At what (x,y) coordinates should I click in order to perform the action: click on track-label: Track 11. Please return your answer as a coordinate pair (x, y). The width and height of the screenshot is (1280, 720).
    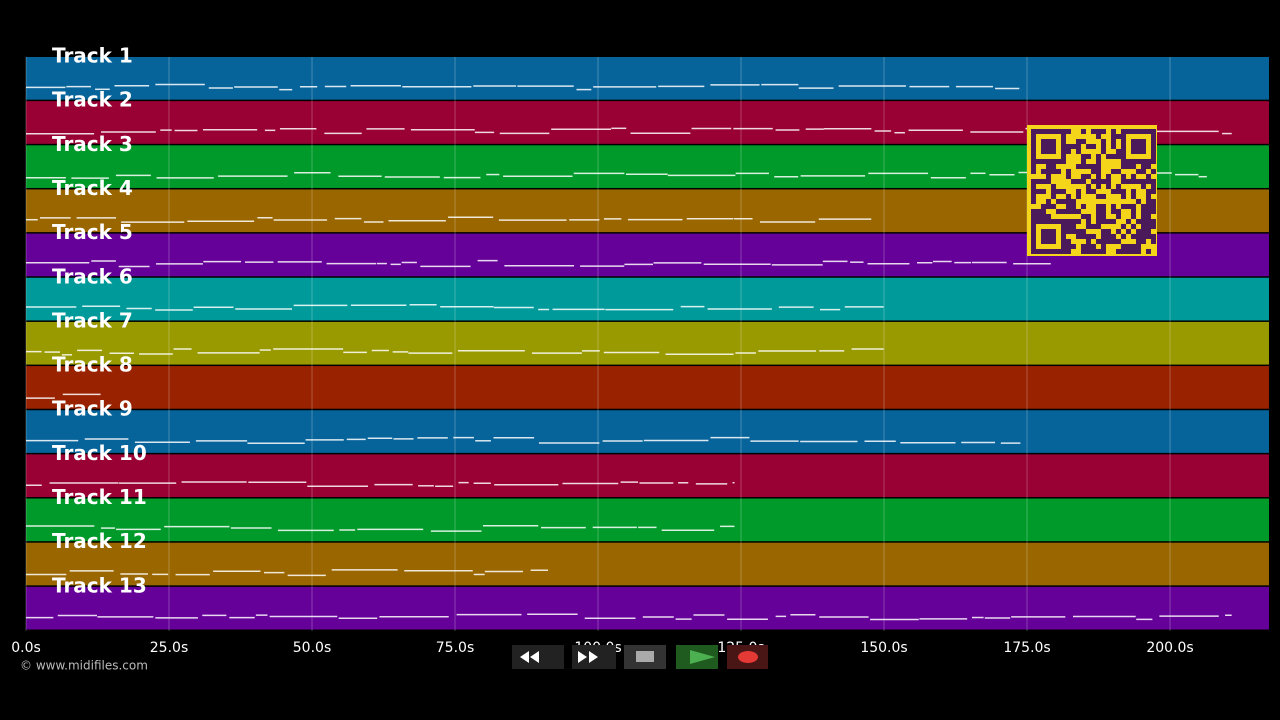
    Looking at the image, I should click on (99, 497).